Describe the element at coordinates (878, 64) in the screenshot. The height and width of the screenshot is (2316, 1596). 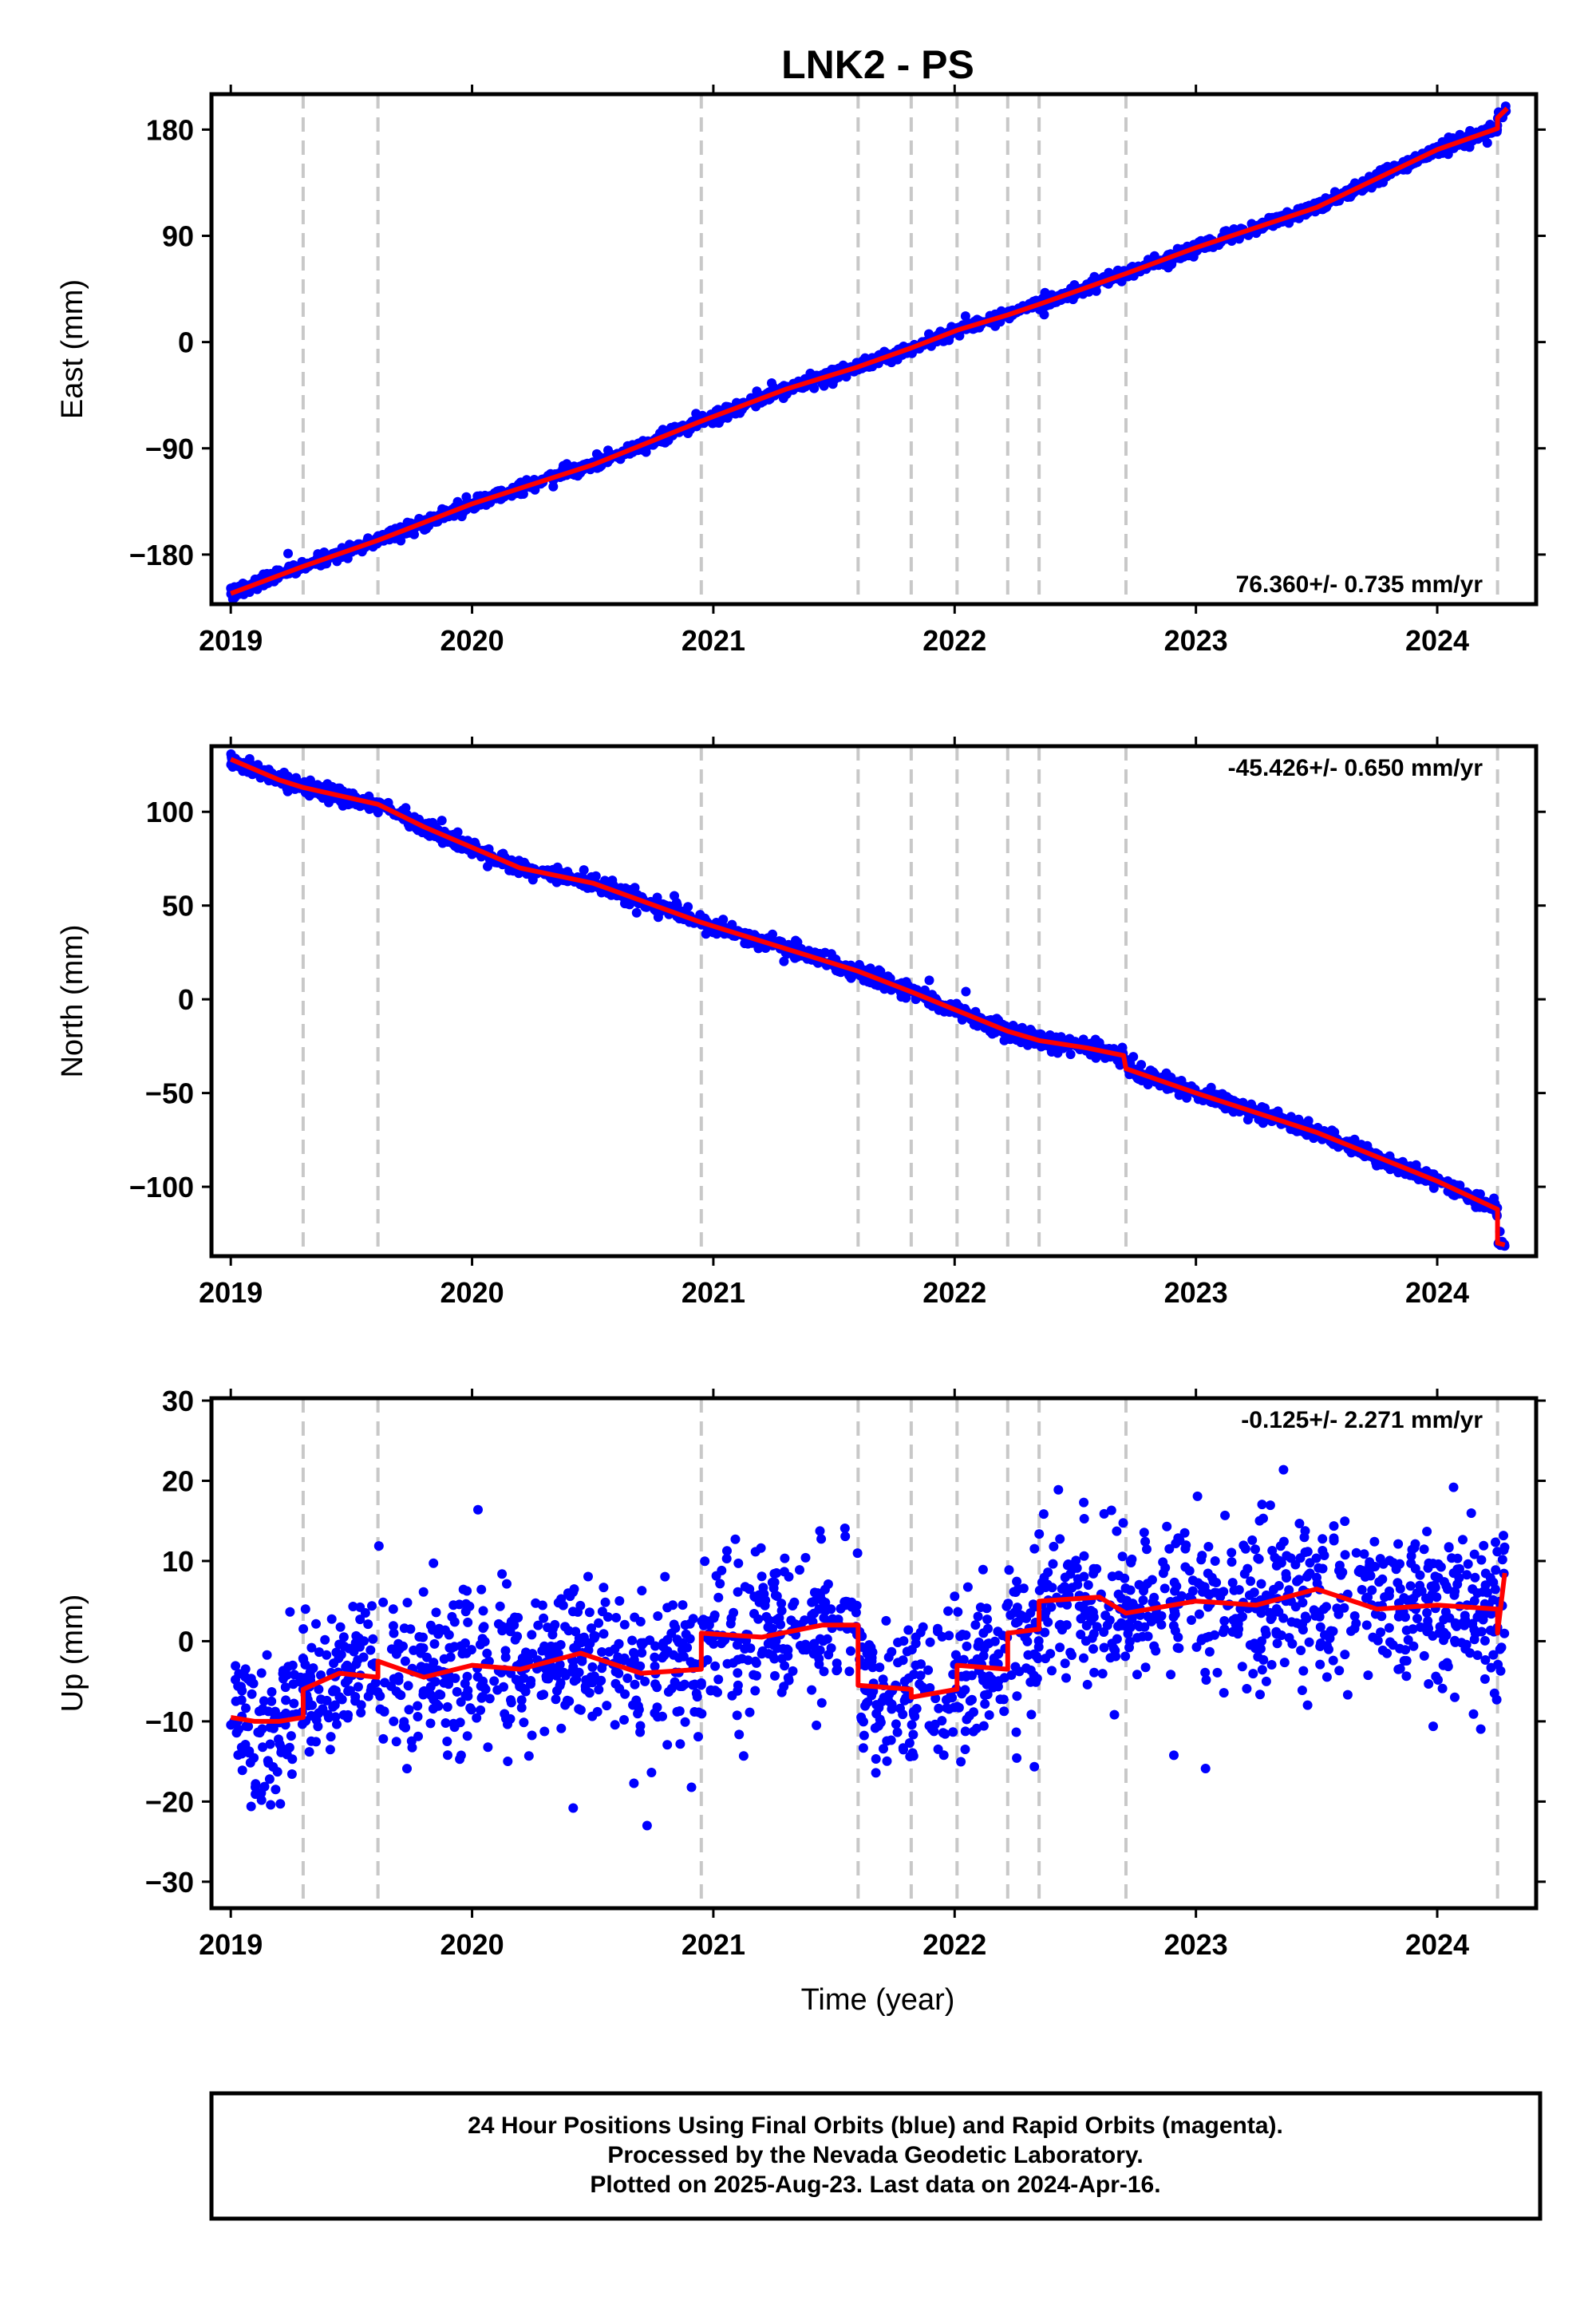
I see `chart-title: LNK2 - PS` at that location.